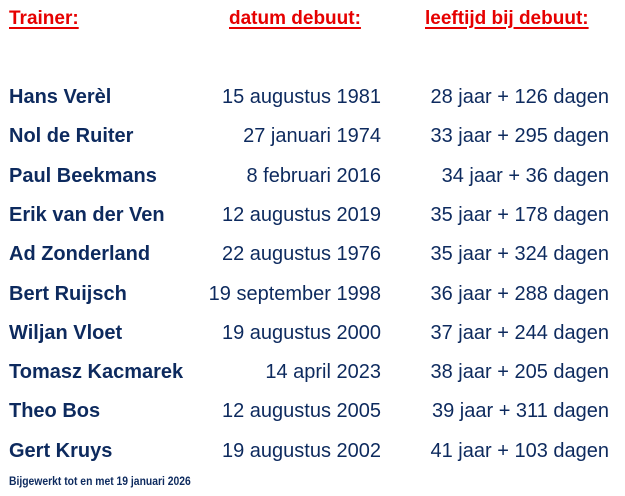 The height and width of the screenshot is (496, 625). What do you see at coordinates (520, 97) in the screenshot?
I see `cell-age: 28 jaar + 126 dagen` at bounding box center [520, 97].